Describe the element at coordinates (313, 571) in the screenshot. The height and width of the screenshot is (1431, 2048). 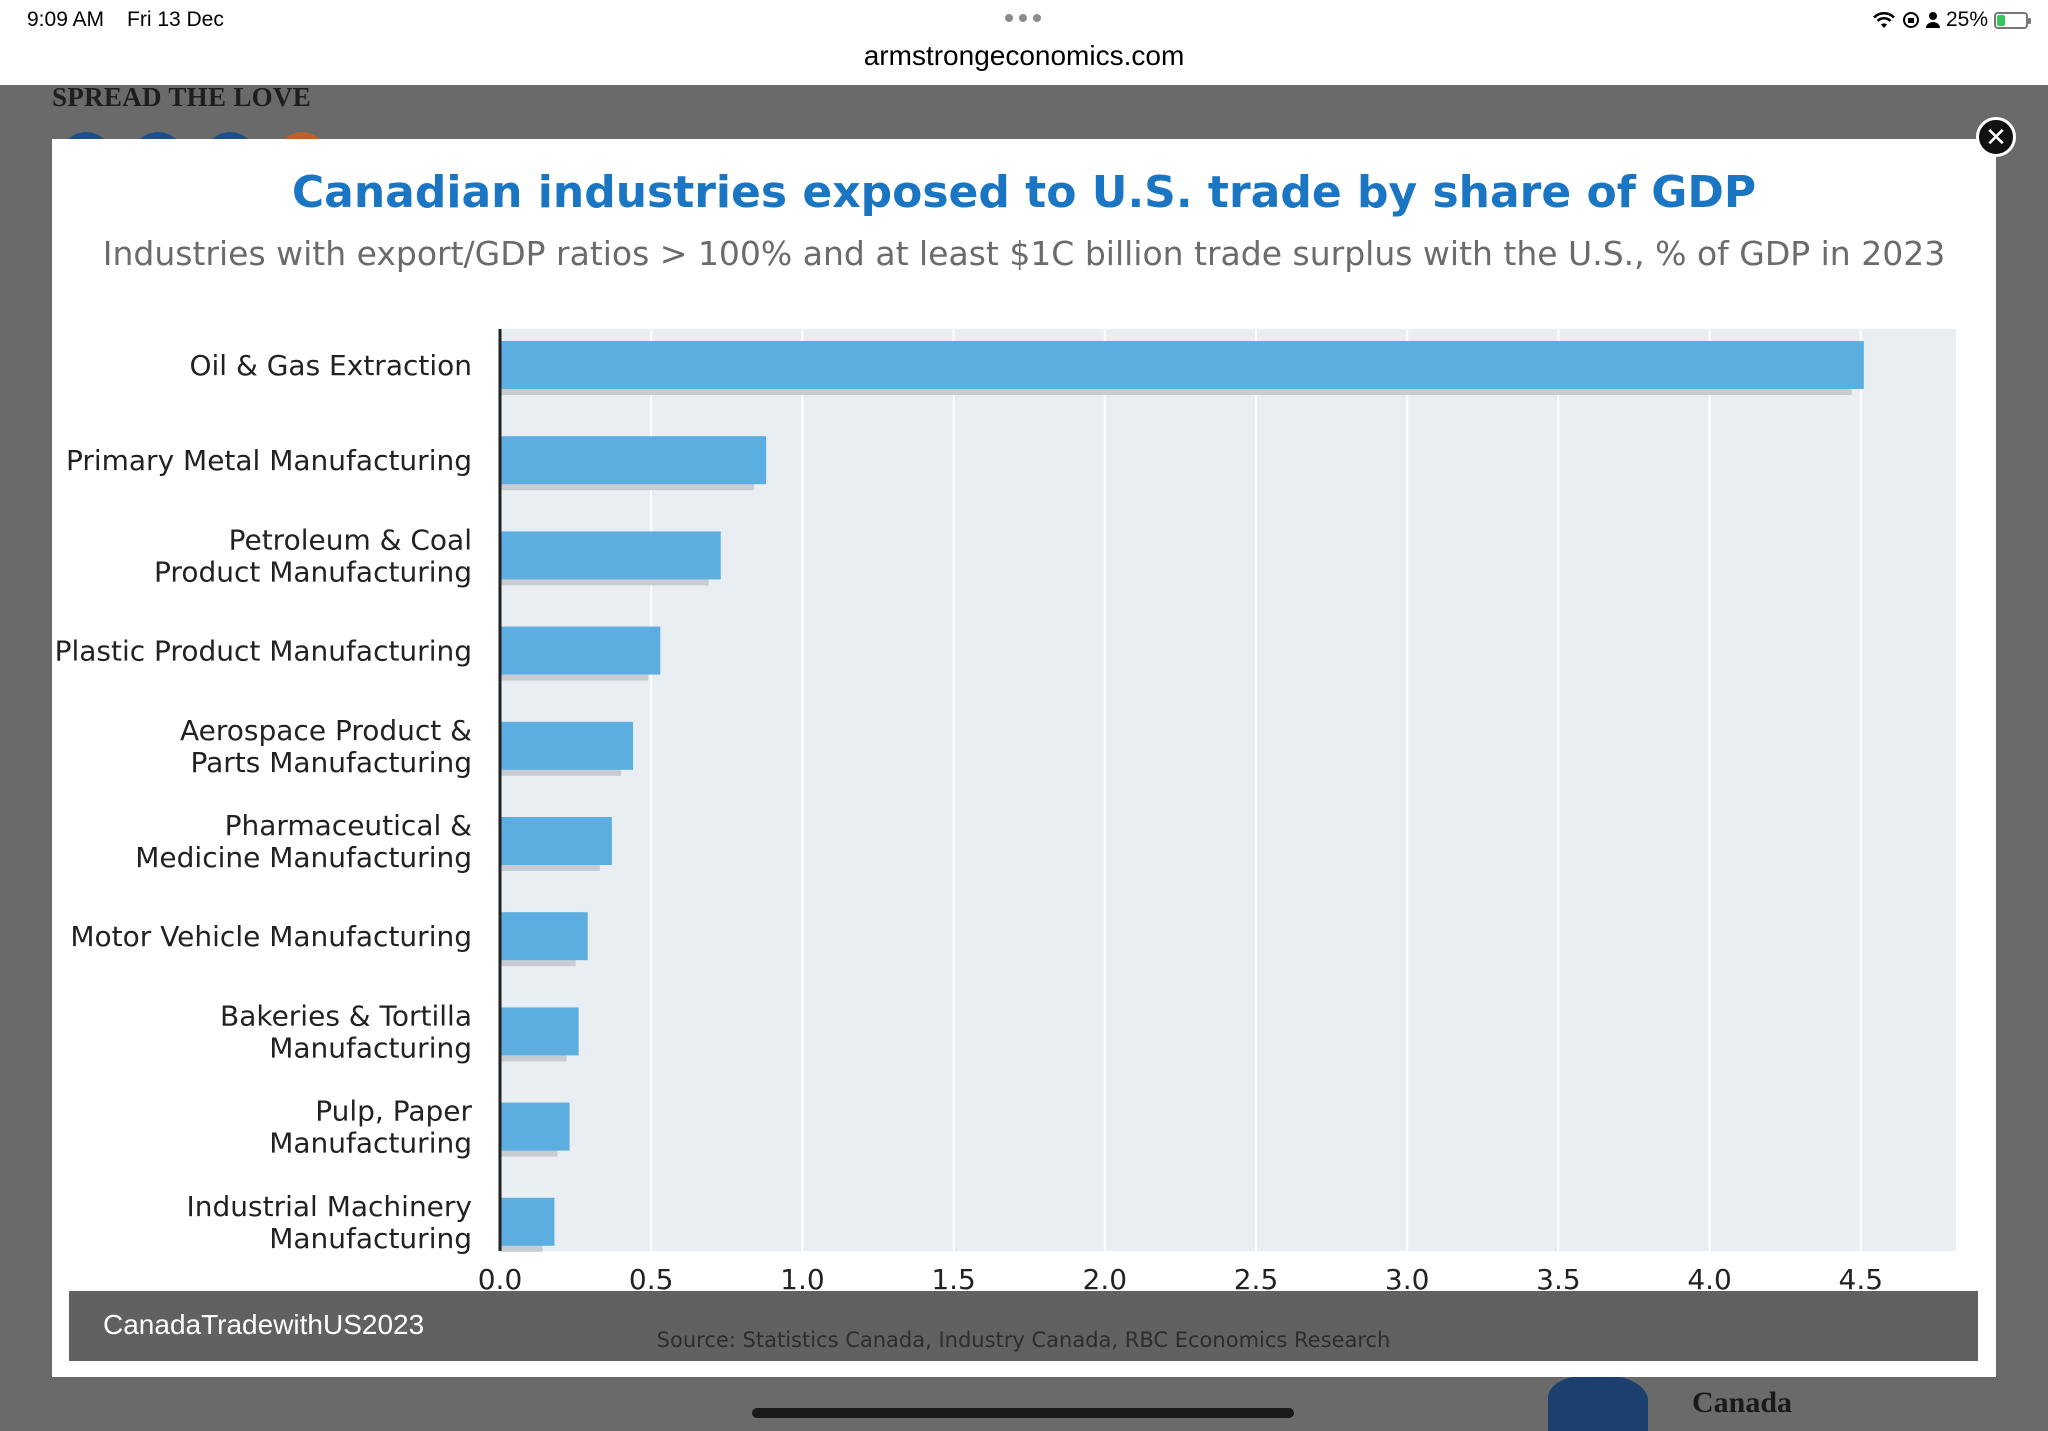
I see `category-label-line: Product Manufacturing` at that location.